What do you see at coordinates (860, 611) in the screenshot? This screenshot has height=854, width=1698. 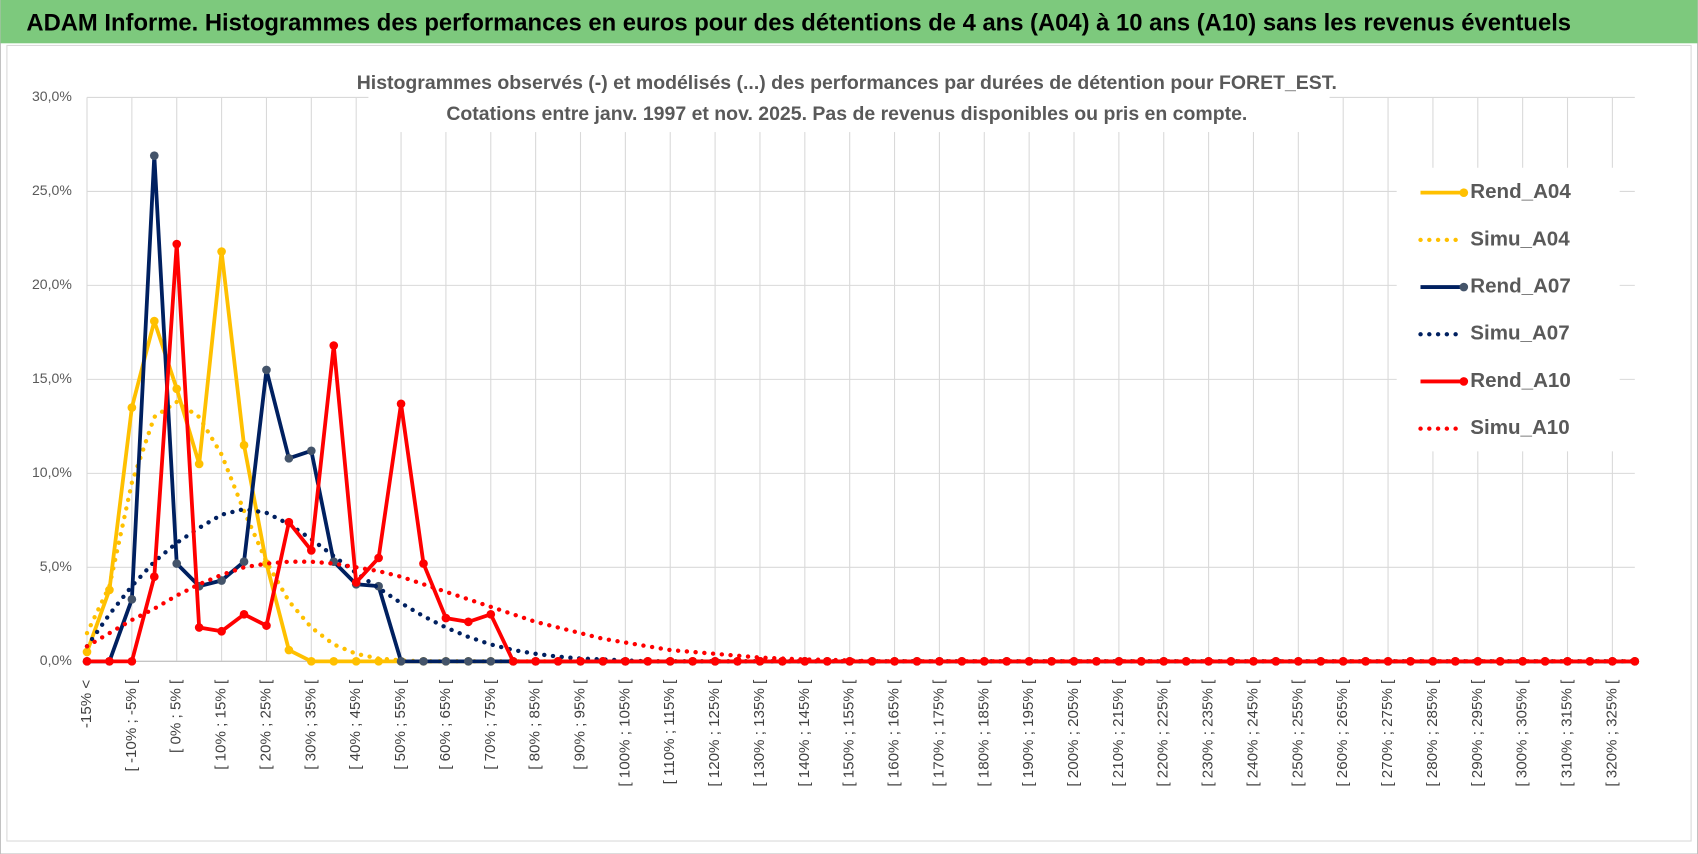 I see `series-line` at bounding box center [860, 611].